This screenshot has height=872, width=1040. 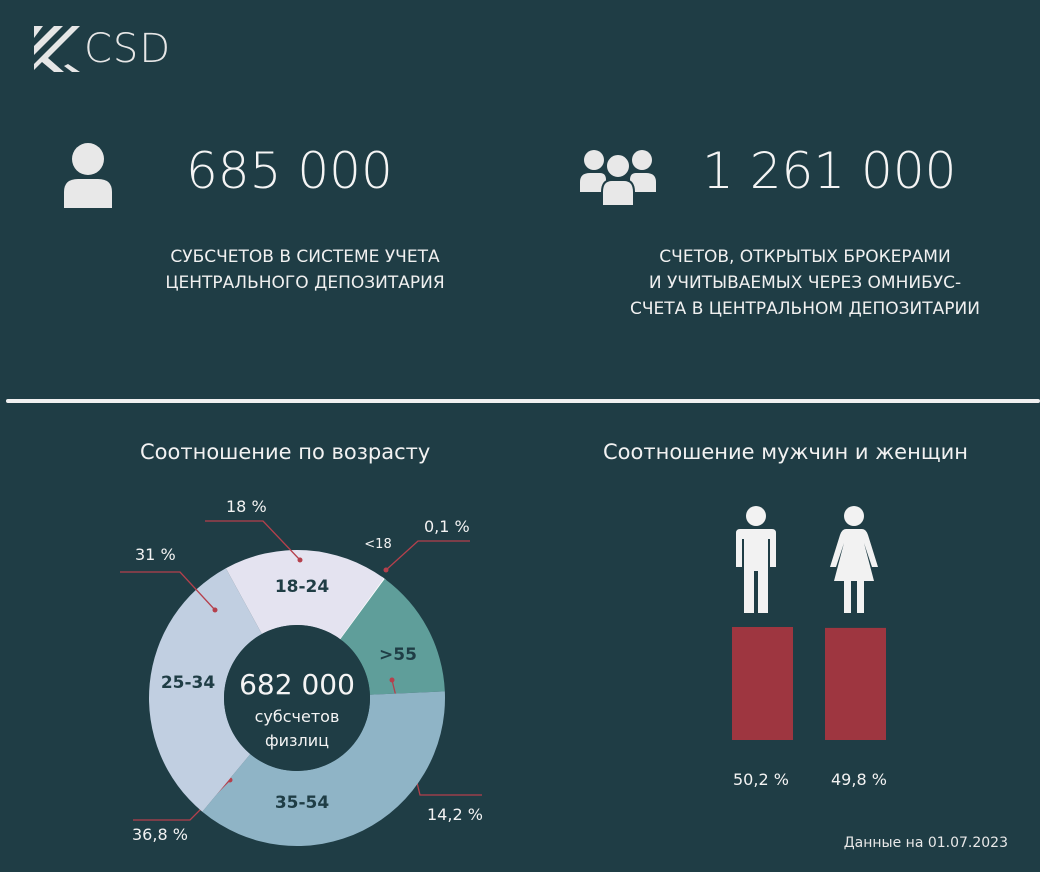 What do you see at coordinates (88, 175) in the screenshot?
I see `person-icon` at bounding box center [88, 175].